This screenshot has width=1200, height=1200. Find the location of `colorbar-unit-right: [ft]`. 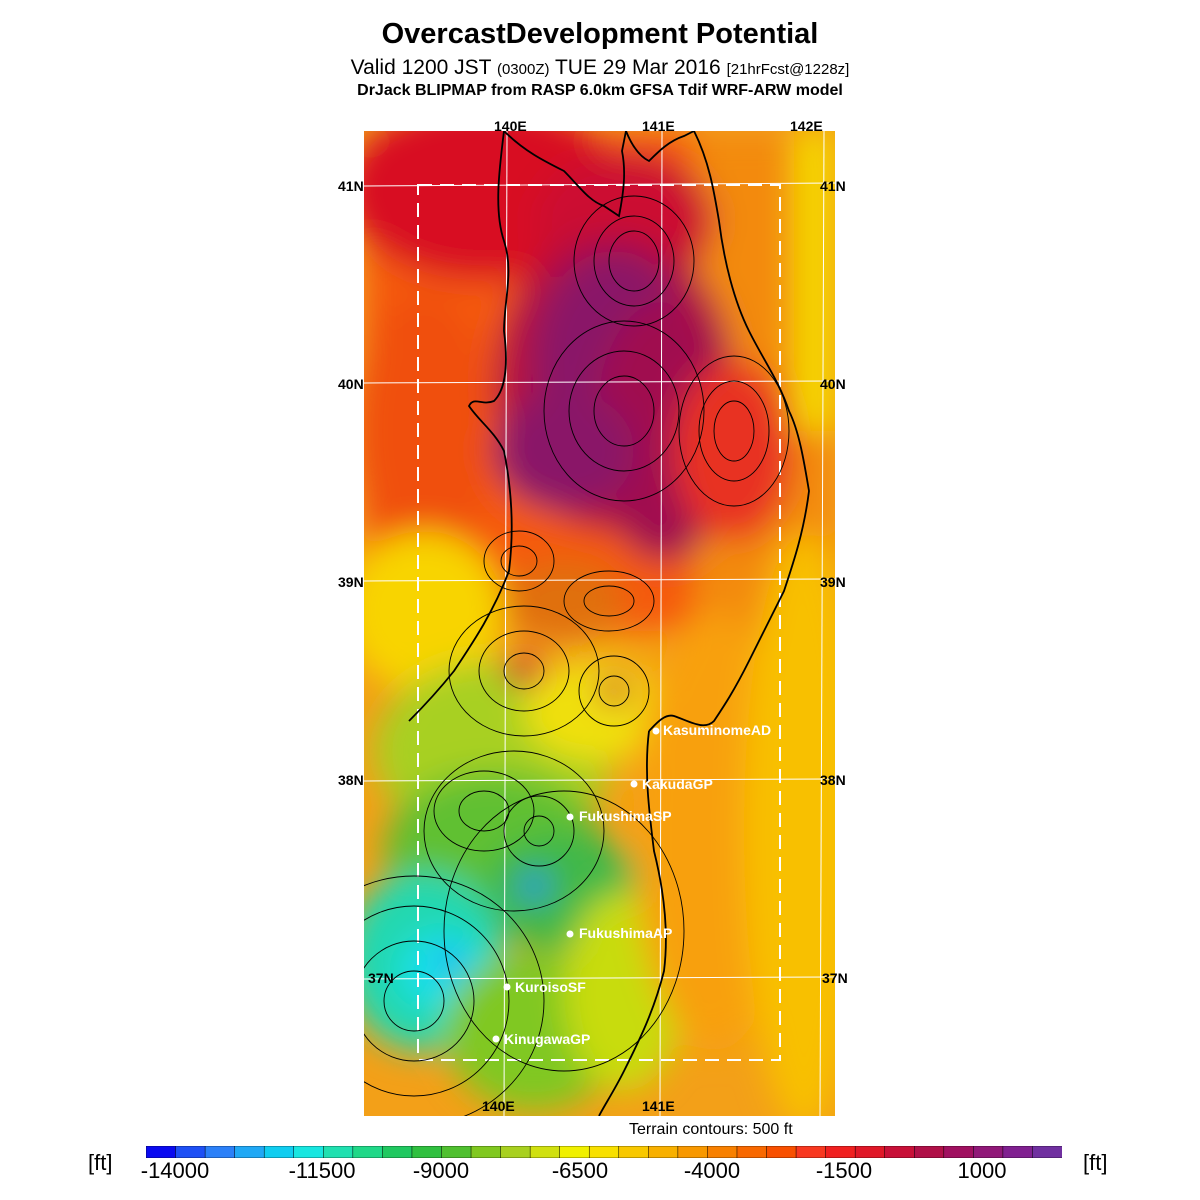

colorbar-unit-right: [ft] is located at coordinates (1095, 1162).